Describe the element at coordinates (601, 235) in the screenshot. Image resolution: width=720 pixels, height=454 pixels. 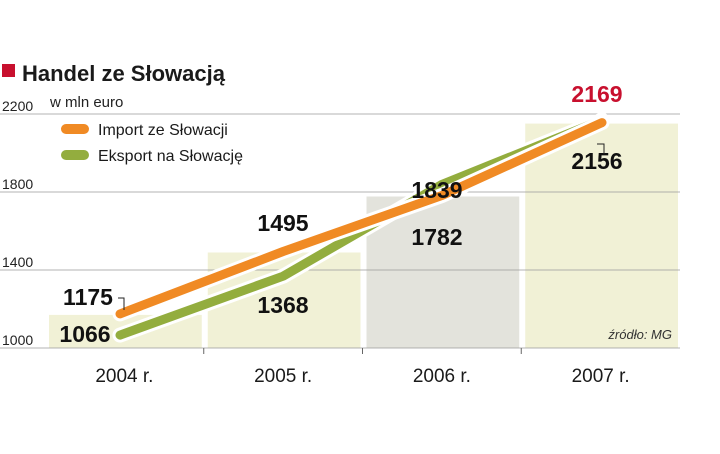
I see `year-band` at that location.